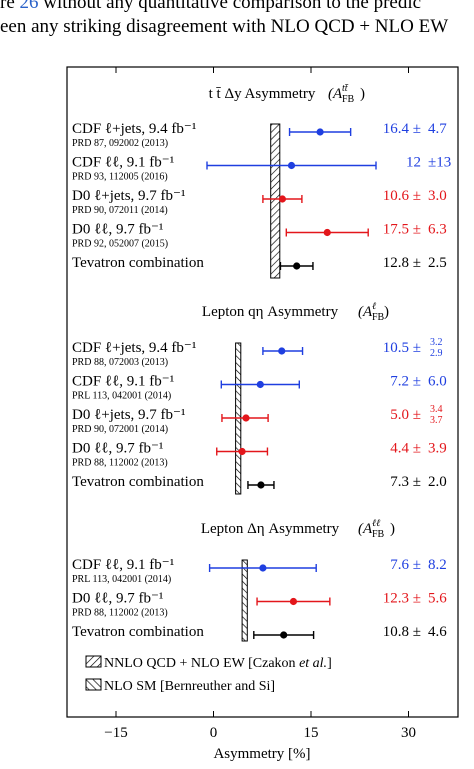 The image size is (474, 769). What do you see at coordinates (405, 449) in the screenshot?
I see `value-label: 4.4 ±` at bounding box center [405, 449].